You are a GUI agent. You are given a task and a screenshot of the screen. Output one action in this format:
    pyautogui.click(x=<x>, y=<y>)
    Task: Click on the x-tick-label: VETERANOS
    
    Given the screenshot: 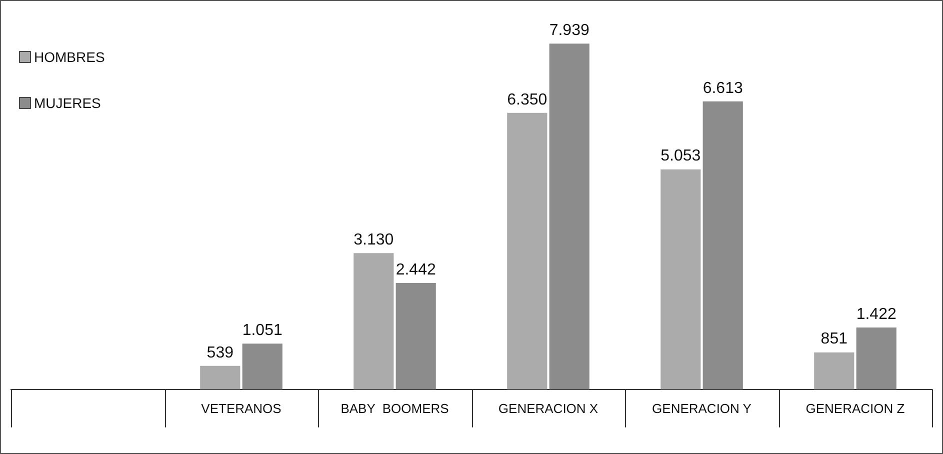 What is the action you would take?
    pyautogui.click(x=241, y=408)
    